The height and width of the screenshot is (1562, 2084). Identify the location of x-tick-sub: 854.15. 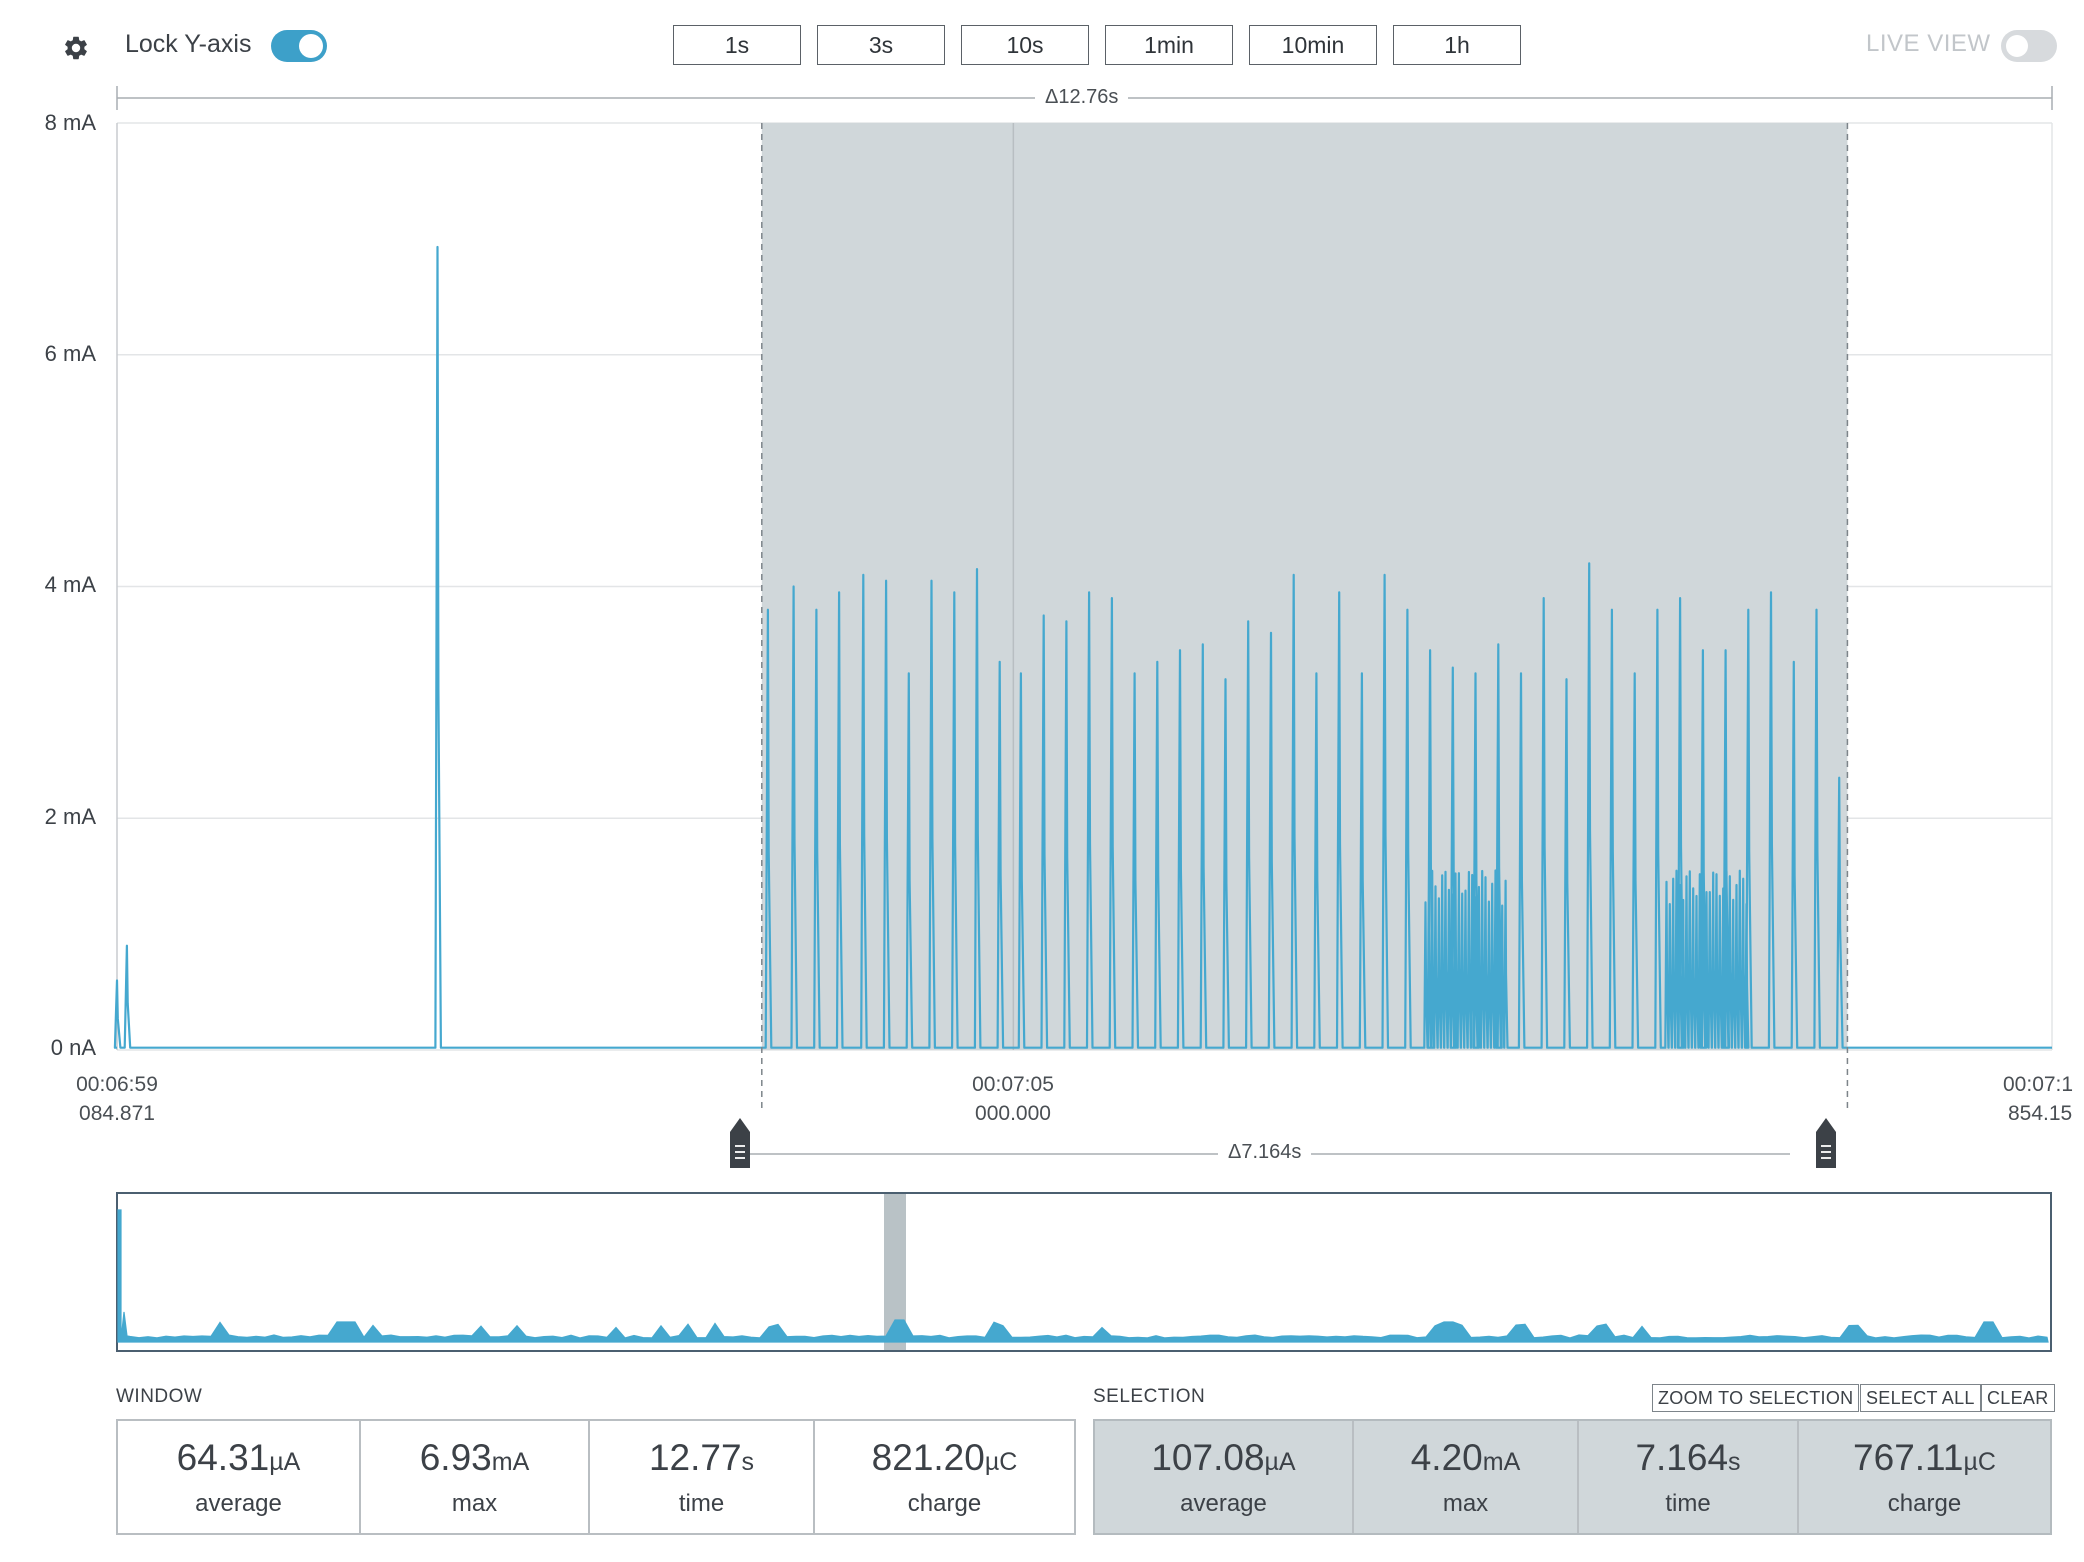
(2040, 1113).